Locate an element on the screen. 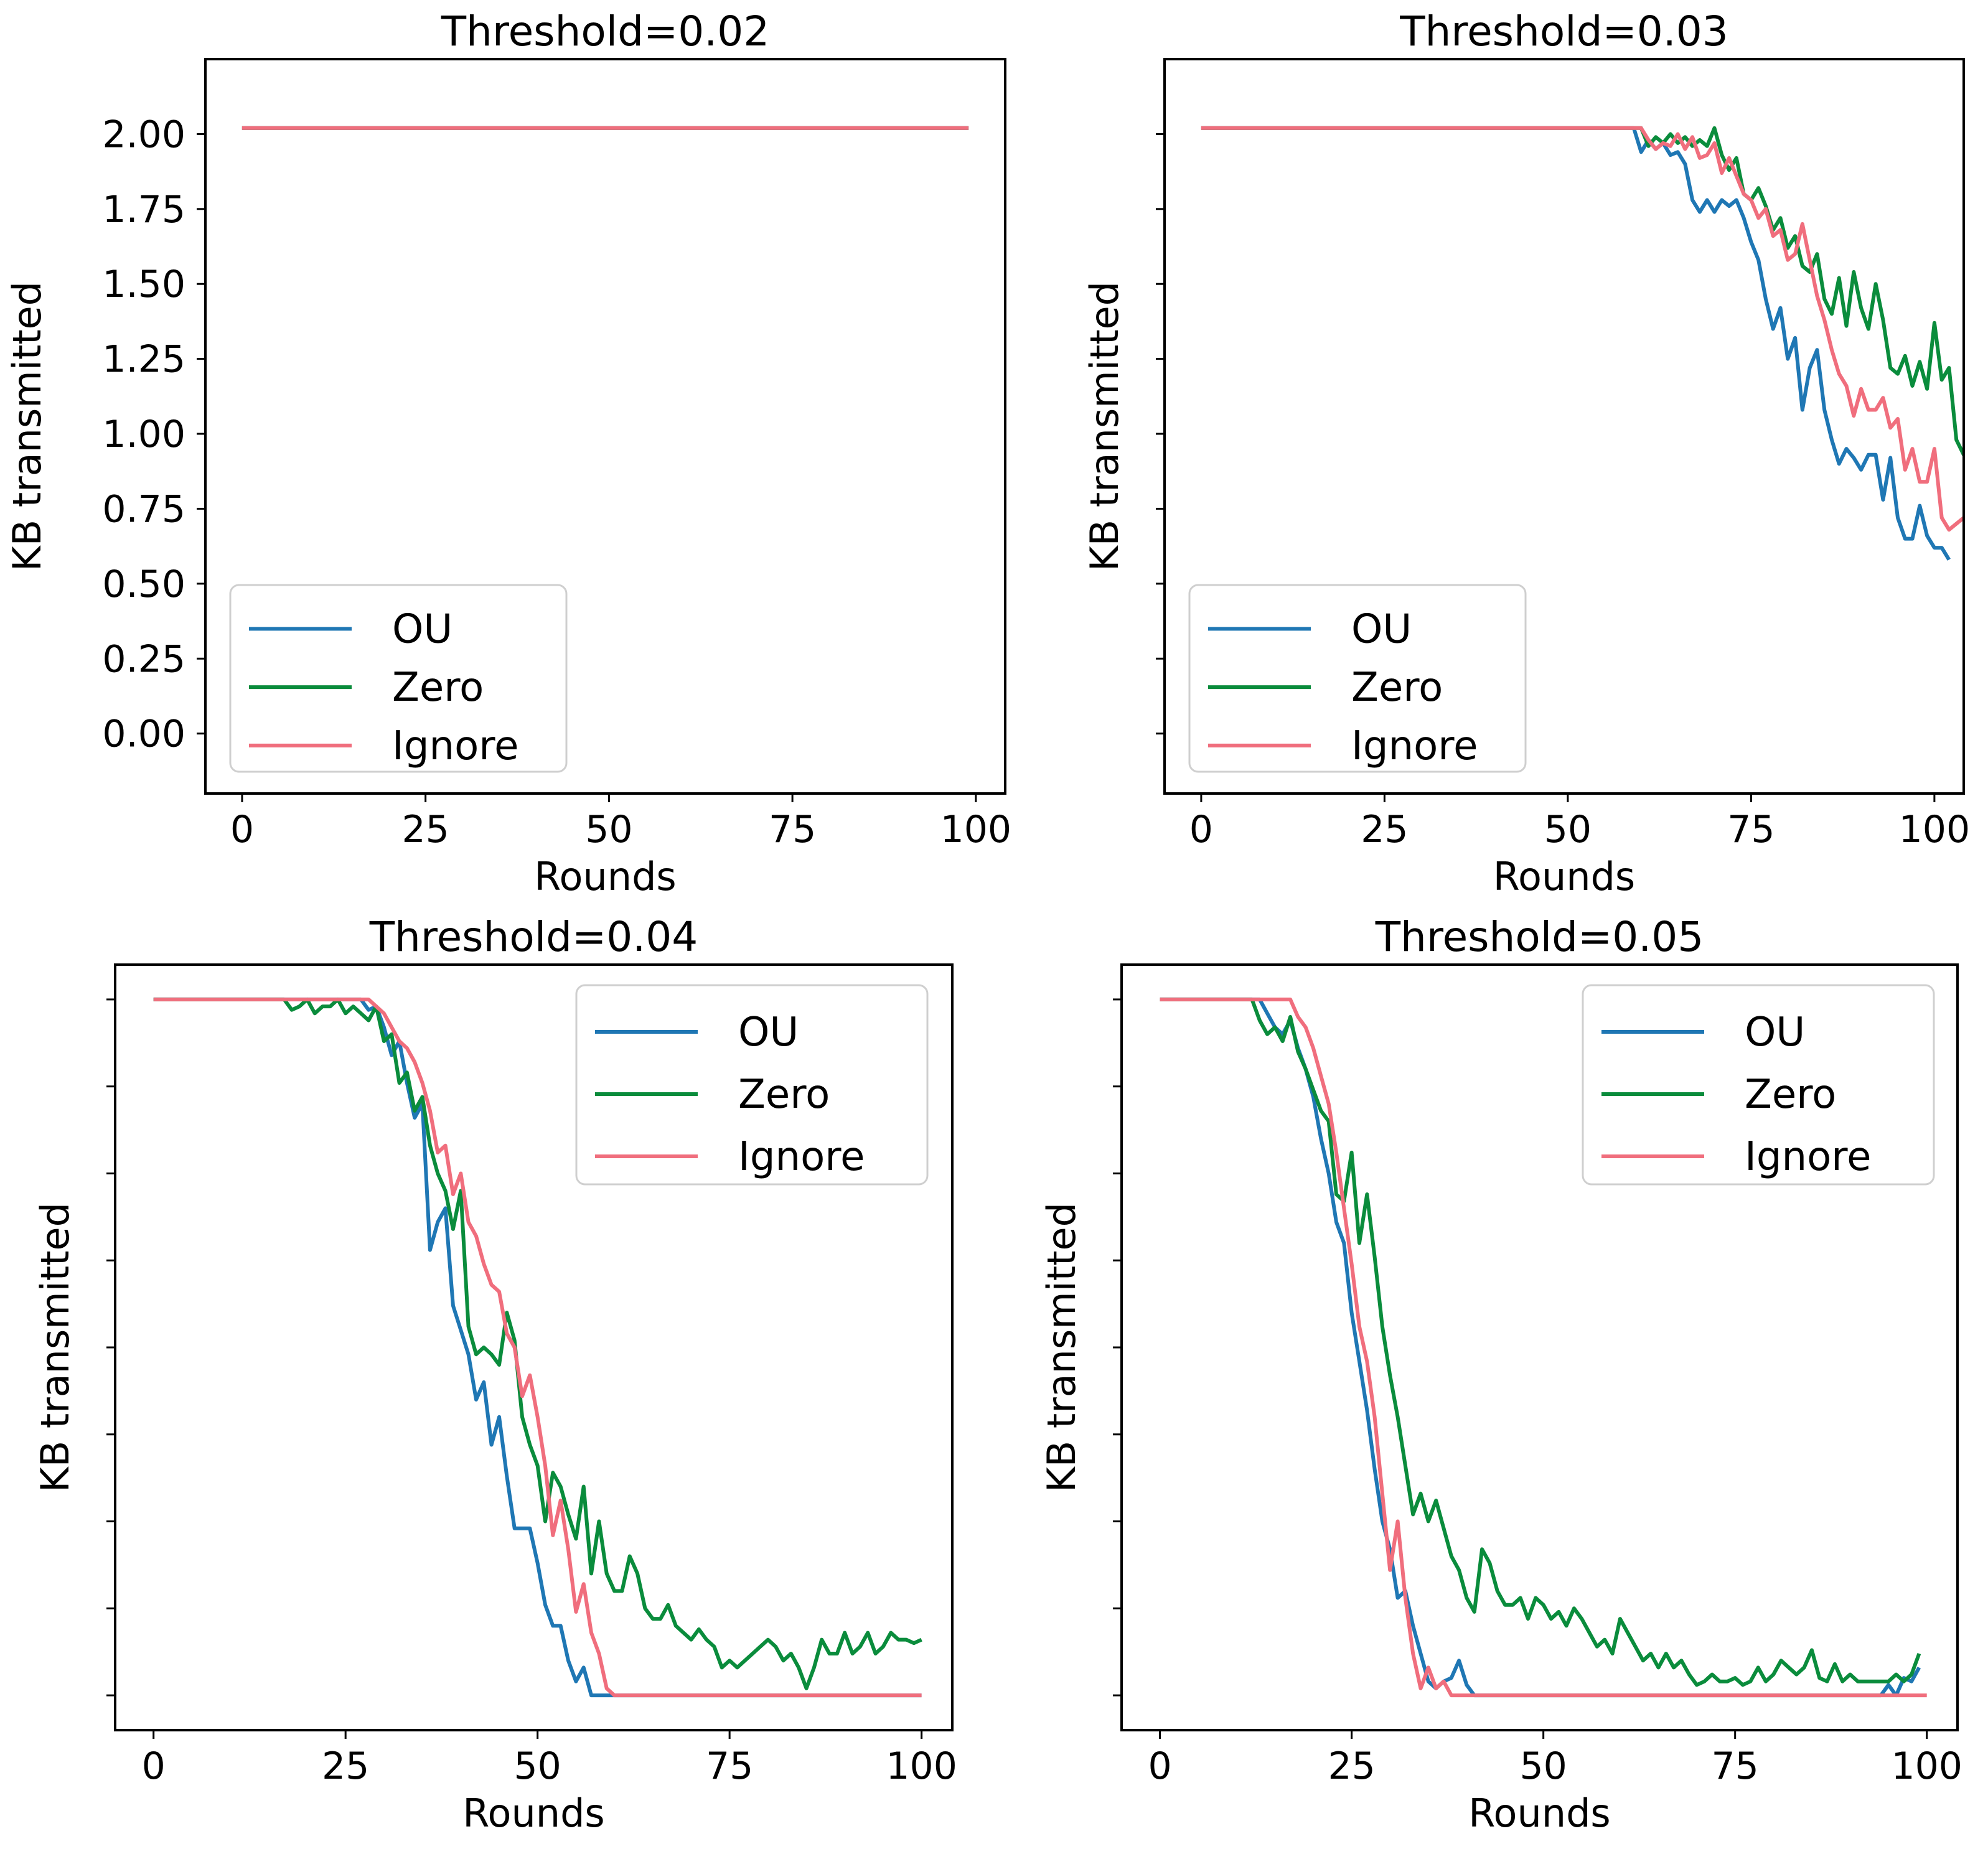 The width and height of the screenshot is (1988, 1854). y-tick-label: 0.75 is located at coordinates (143, 509).